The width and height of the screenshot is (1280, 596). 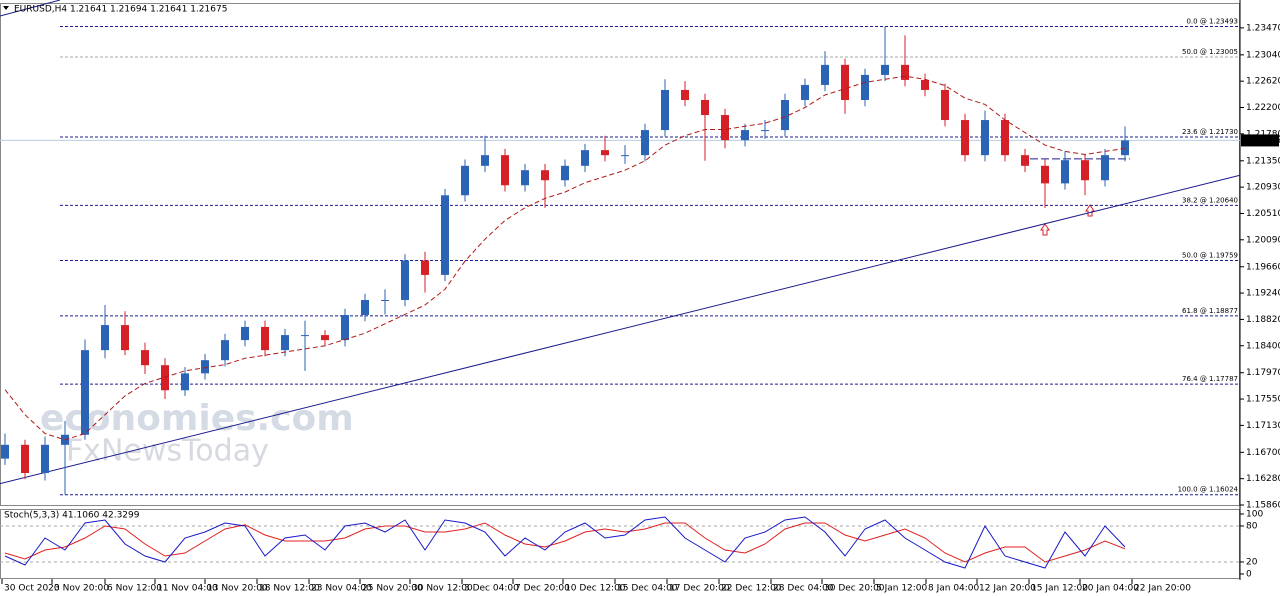 What do you see at coordinates (1208, 490) in the screenshot?
I see `fib-label: 100.0 @ 1.16024` at bounding box center [1208, 490].